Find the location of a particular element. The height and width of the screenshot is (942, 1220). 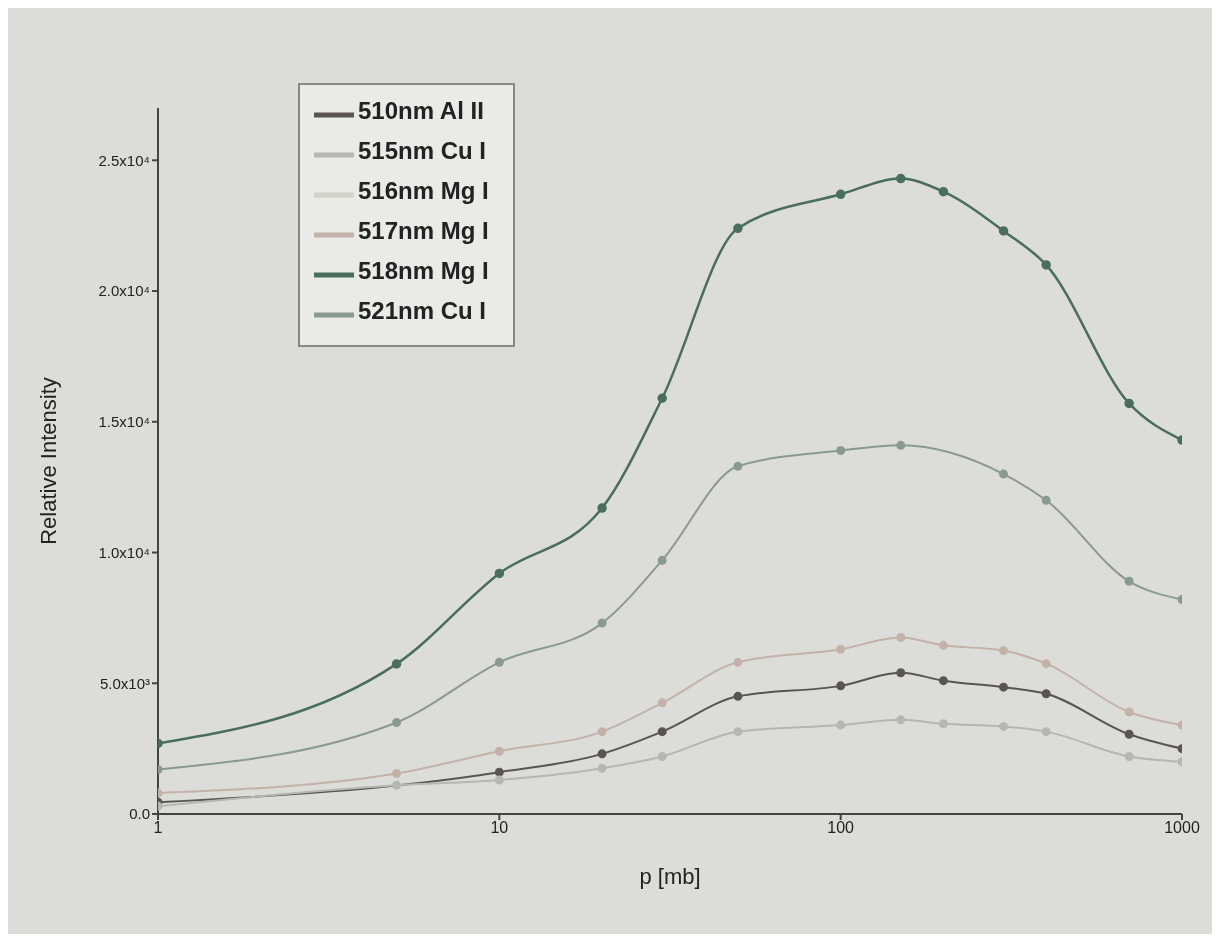

x-tick-label: 10 is located at coordinates (499, 828).